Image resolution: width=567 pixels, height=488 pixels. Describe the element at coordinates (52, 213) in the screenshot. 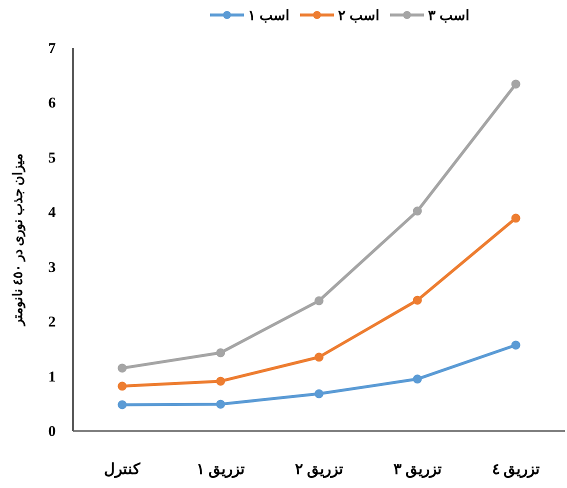

I see `y-tick-label: 4` at that location.